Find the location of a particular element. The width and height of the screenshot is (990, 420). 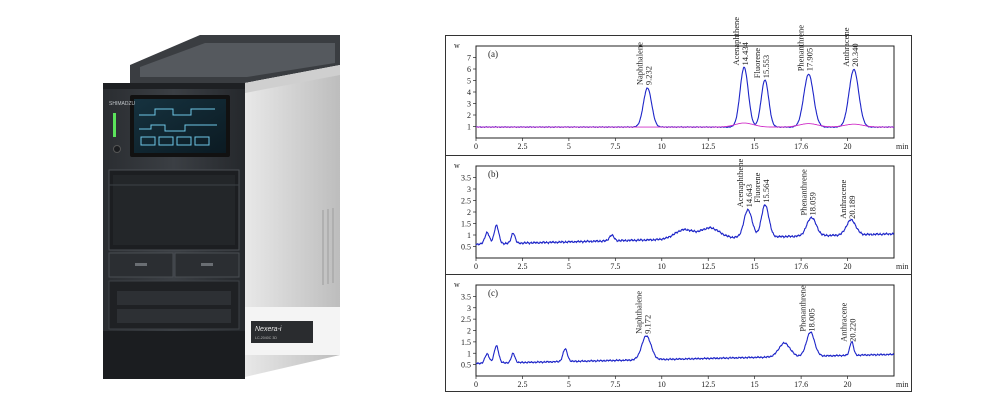

peak-retention-time: 18.059 is located at coordinates (812, 203).